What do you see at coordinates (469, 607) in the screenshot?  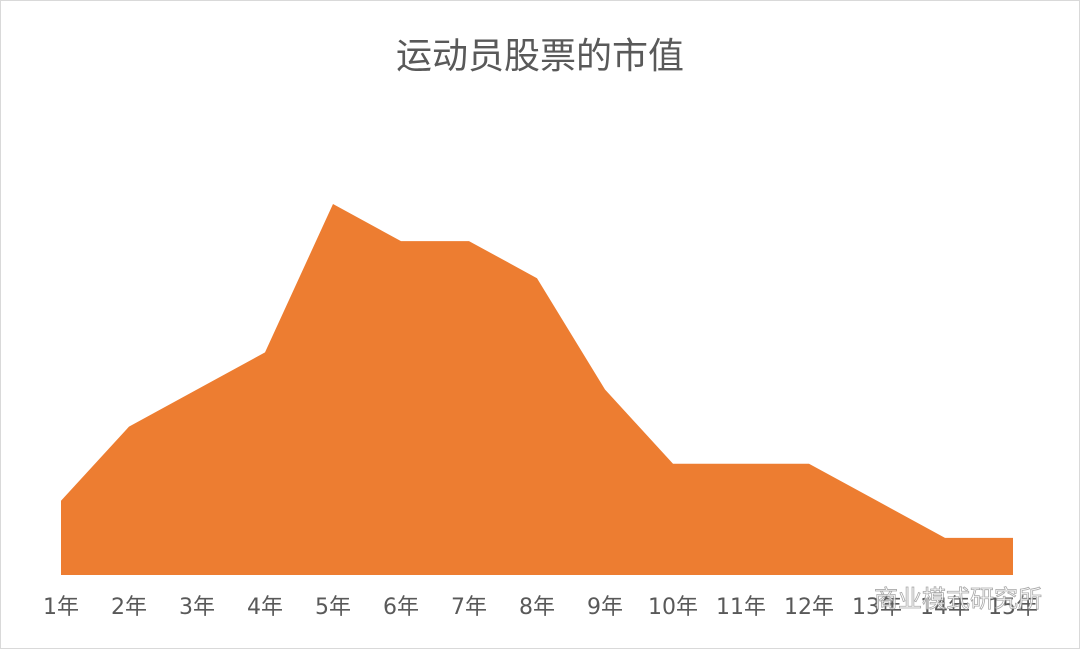 I see `x-tick-label: 7年` at bounding box center [469, 607].